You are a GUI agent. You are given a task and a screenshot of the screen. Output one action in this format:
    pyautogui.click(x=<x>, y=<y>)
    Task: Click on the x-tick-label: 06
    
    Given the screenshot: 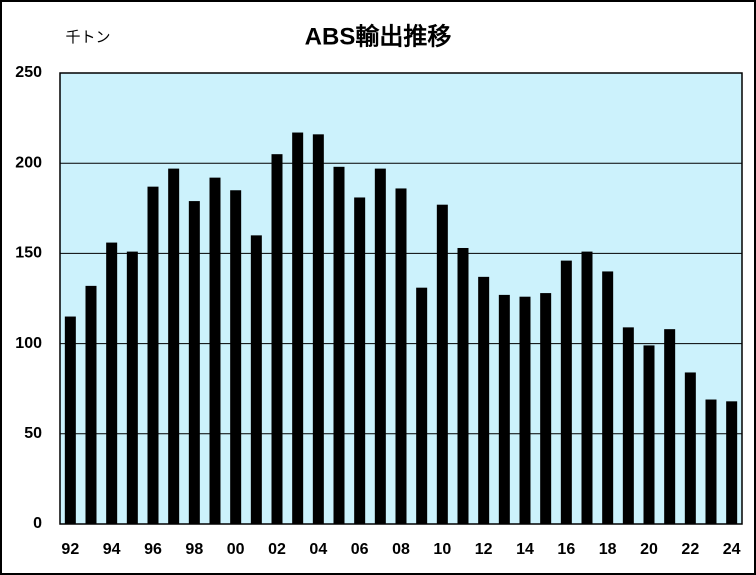 What is the action you would take?
    pyautogui.click(x=360, y=549)
    